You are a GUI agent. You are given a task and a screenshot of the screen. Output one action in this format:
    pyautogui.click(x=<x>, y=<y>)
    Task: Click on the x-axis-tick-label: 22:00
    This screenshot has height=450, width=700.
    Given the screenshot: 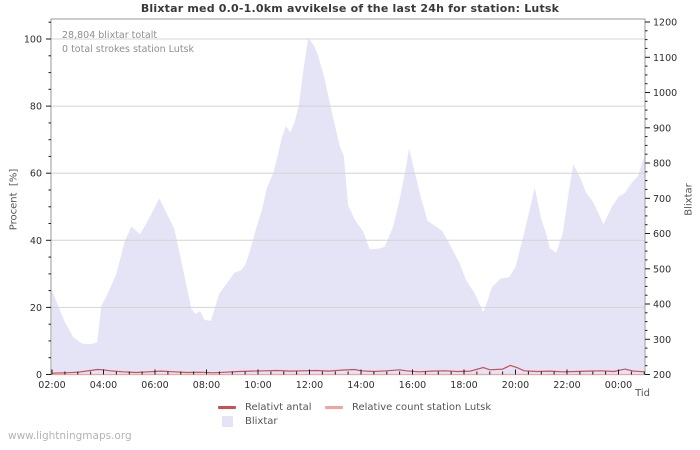 What is the action you would take?
    pyautogui.click(x=566, y=385)
    